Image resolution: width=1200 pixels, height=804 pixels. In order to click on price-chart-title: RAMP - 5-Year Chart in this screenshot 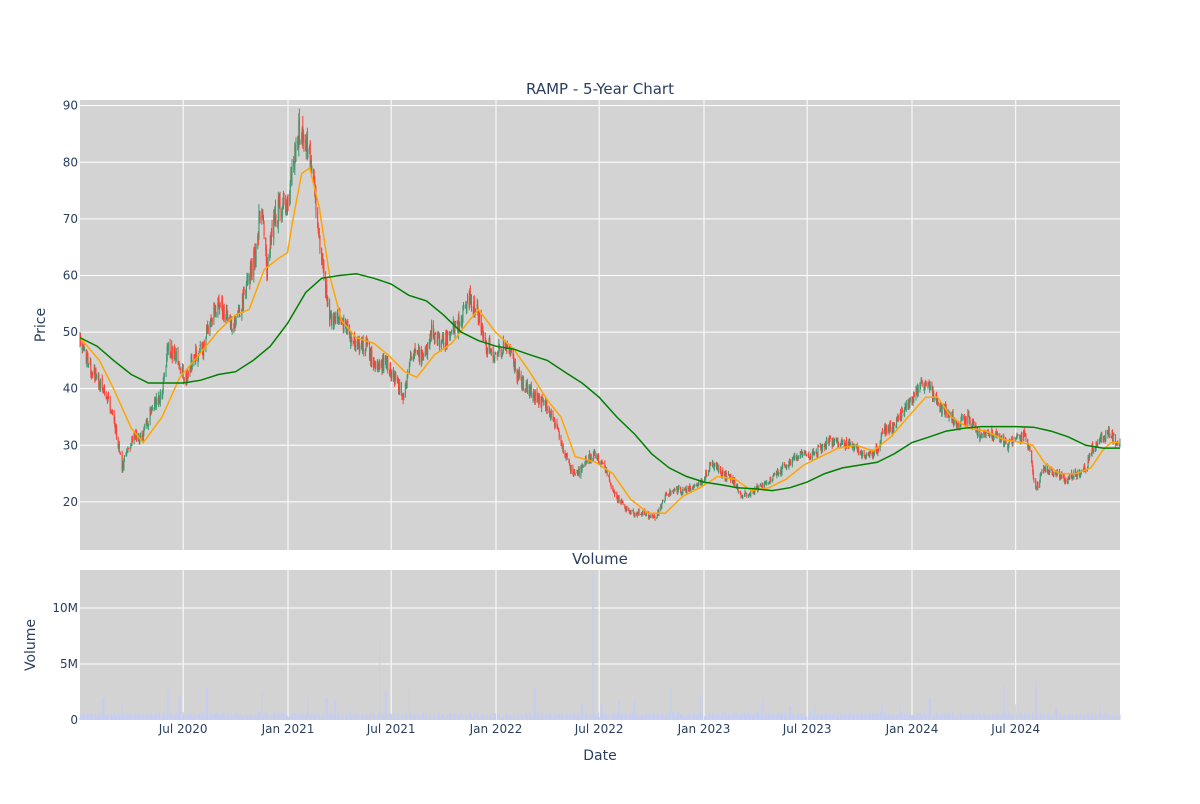, I will do `click(600, 89)`.